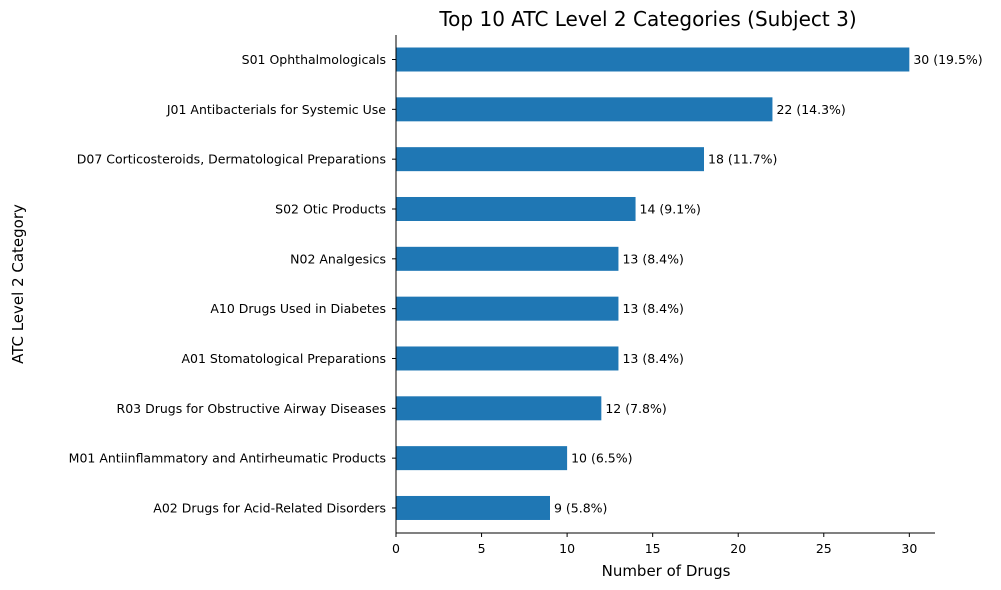 Image resolution: width=1001 pixels, height=590 pixels. What do you see at coordinates (396, 548) in the screenshot?
I see `x-tick-label: 0` at bounding box center [396, 548].